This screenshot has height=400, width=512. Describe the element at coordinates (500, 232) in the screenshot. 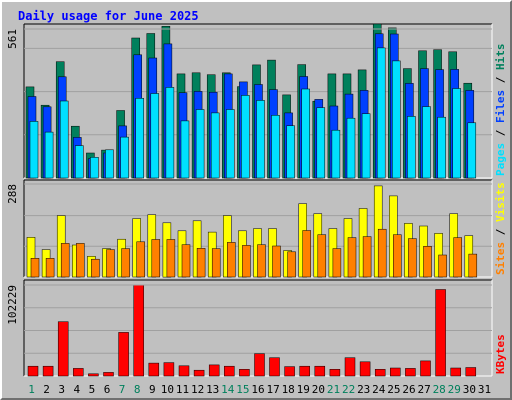

I see `legend-part-1-1: /` at that location.